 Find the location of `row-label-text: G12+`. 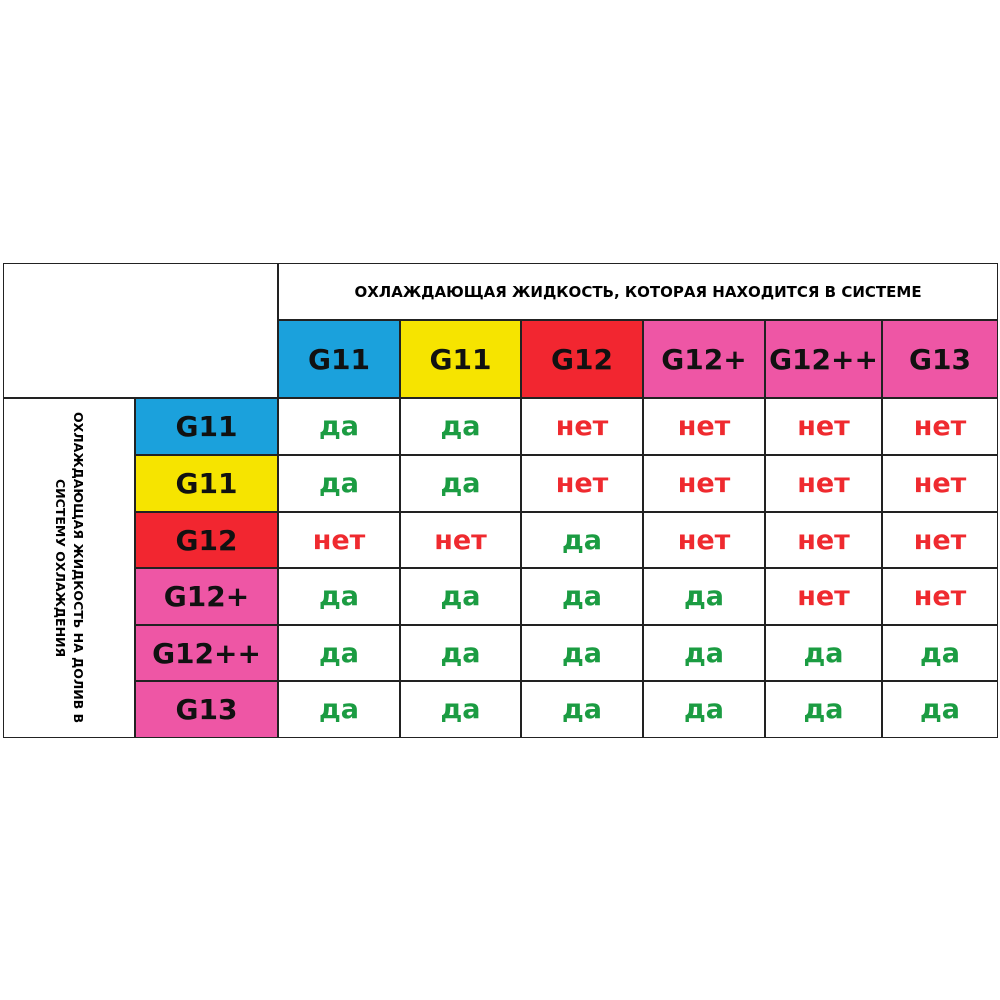

row-label-text: G12+ is located at coordinates (206, 596).